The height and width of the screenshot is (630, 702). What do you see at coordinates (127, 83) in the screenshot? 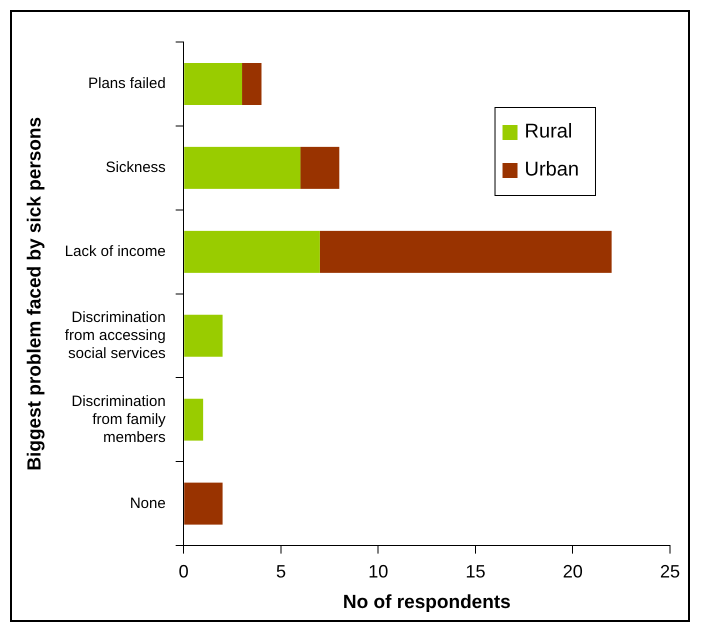
I see `y-tick-label: Plans failed` at bounding box center [127, 83].